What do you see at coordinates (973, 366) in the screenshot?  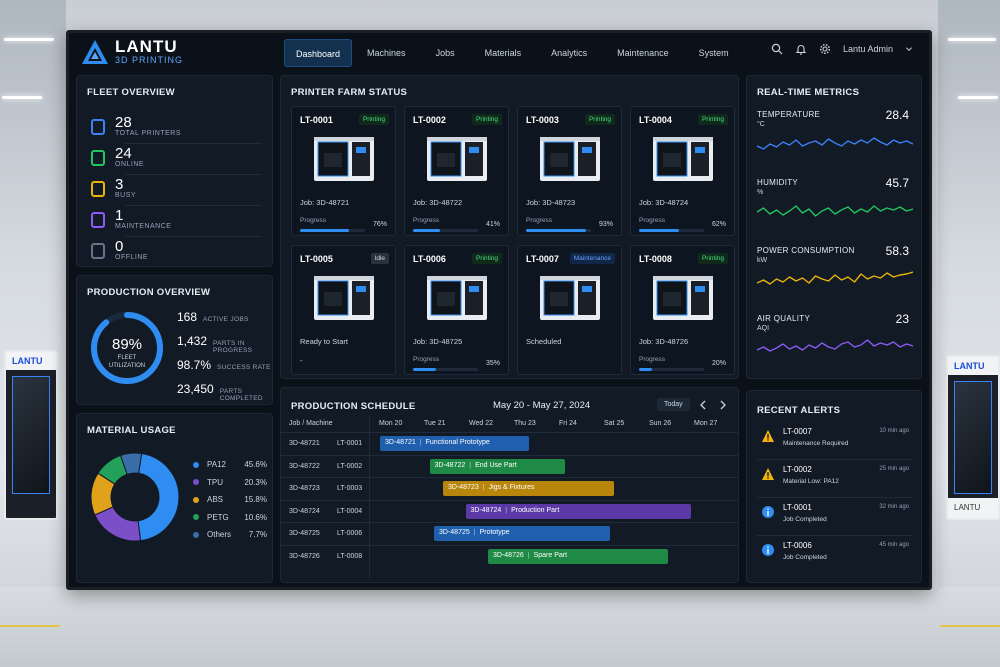 I see `side-printer-logo: LANTU` at bounding box center [973, 366].